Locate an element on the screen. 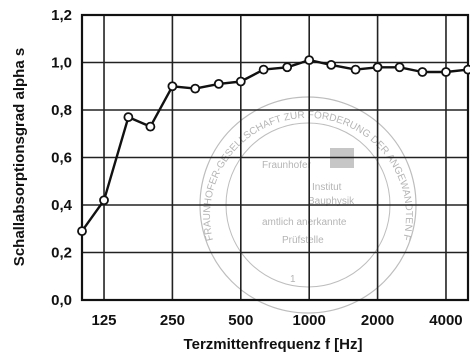 This screenshot has height=354, width=470. stamp-line-4: amtlich anerkannte is located at coordinates (304, 222).